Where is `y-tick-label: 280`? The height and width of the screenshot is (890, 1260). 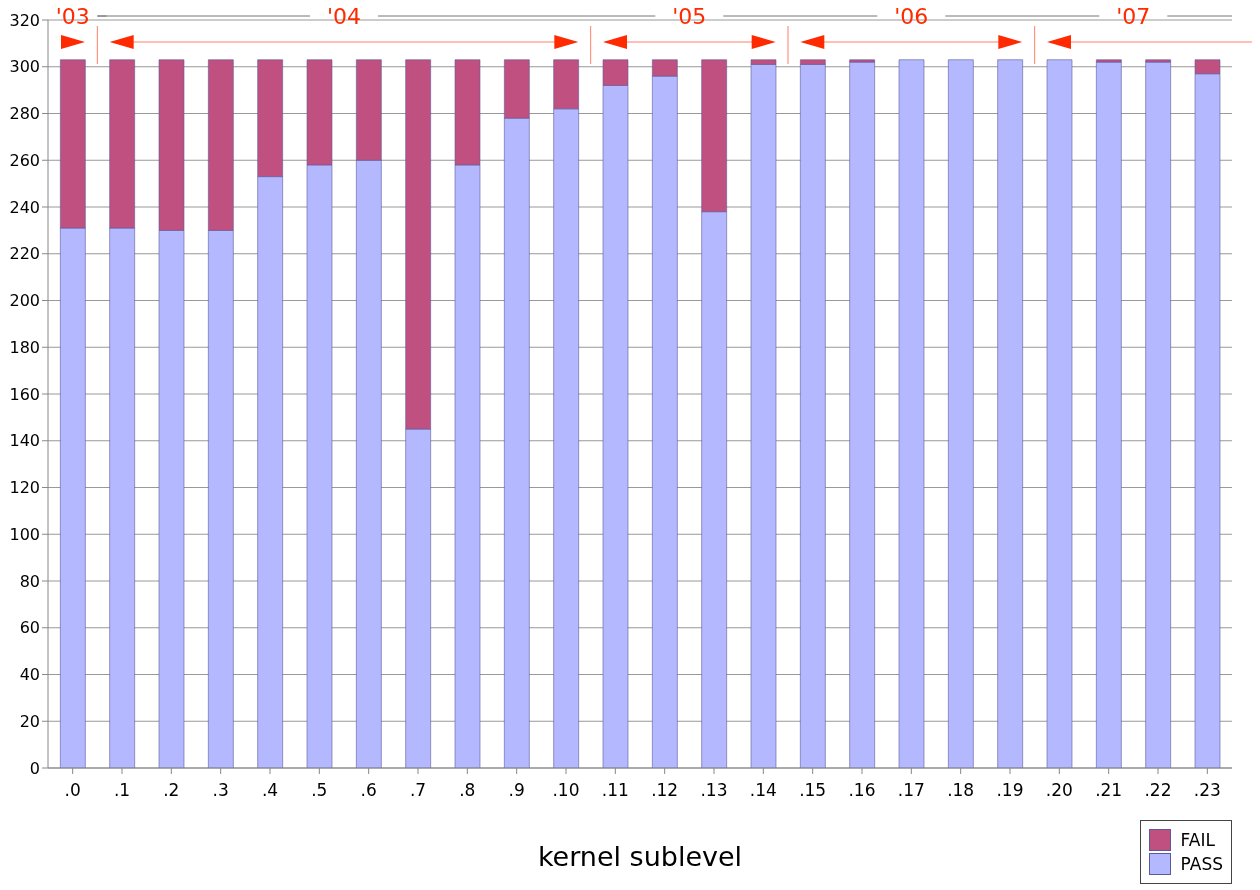 y-tick-label: 280 is located at coordinates (24, 114).